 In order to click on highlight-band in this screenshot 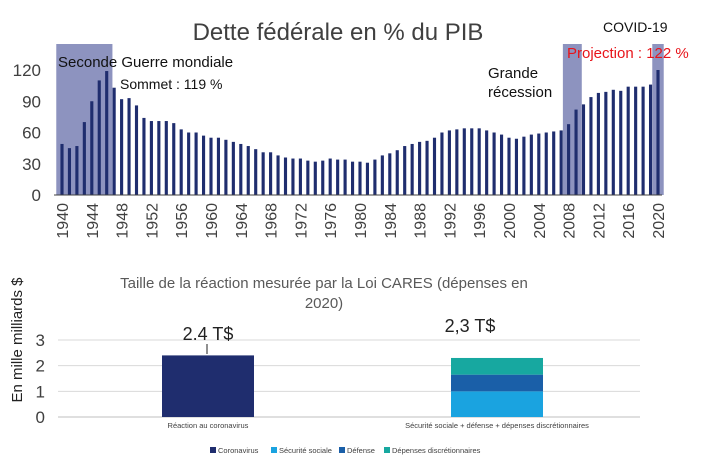, I will do `click(572, 119)`.